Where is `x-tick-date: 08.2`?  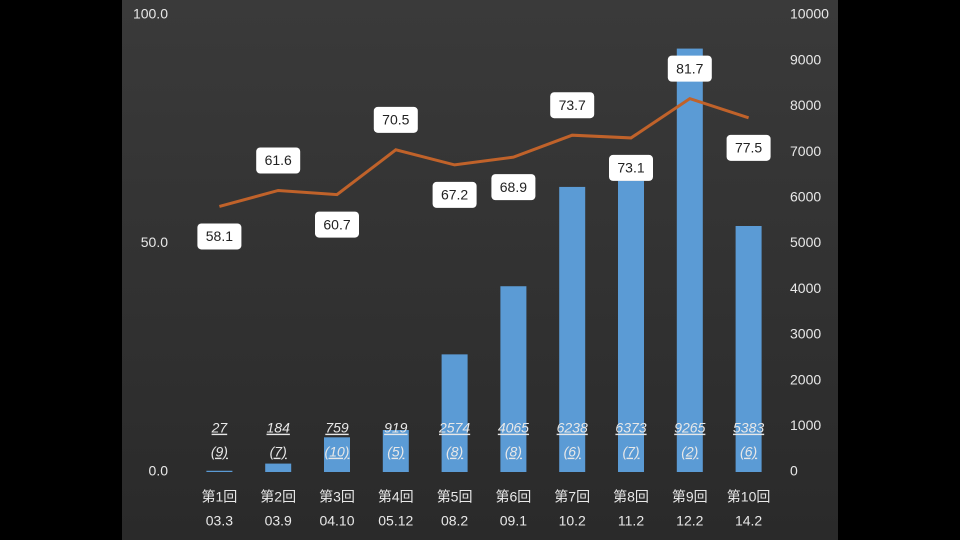
x-tick-date: 08.2 is located at coordinates (454, 521).